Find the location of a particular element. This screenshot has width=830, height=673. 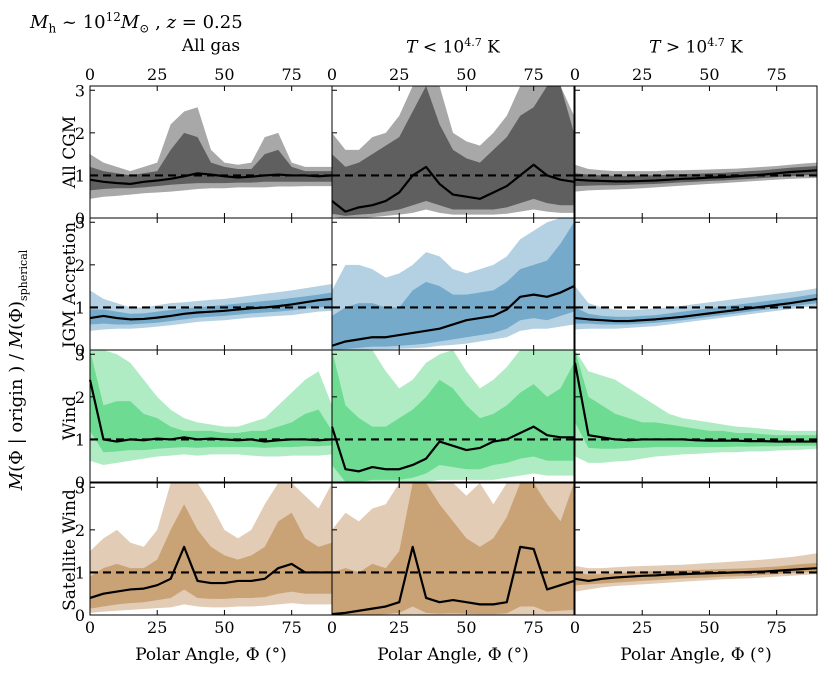

median-line-r1c0 is located at coordinates (211, 309).